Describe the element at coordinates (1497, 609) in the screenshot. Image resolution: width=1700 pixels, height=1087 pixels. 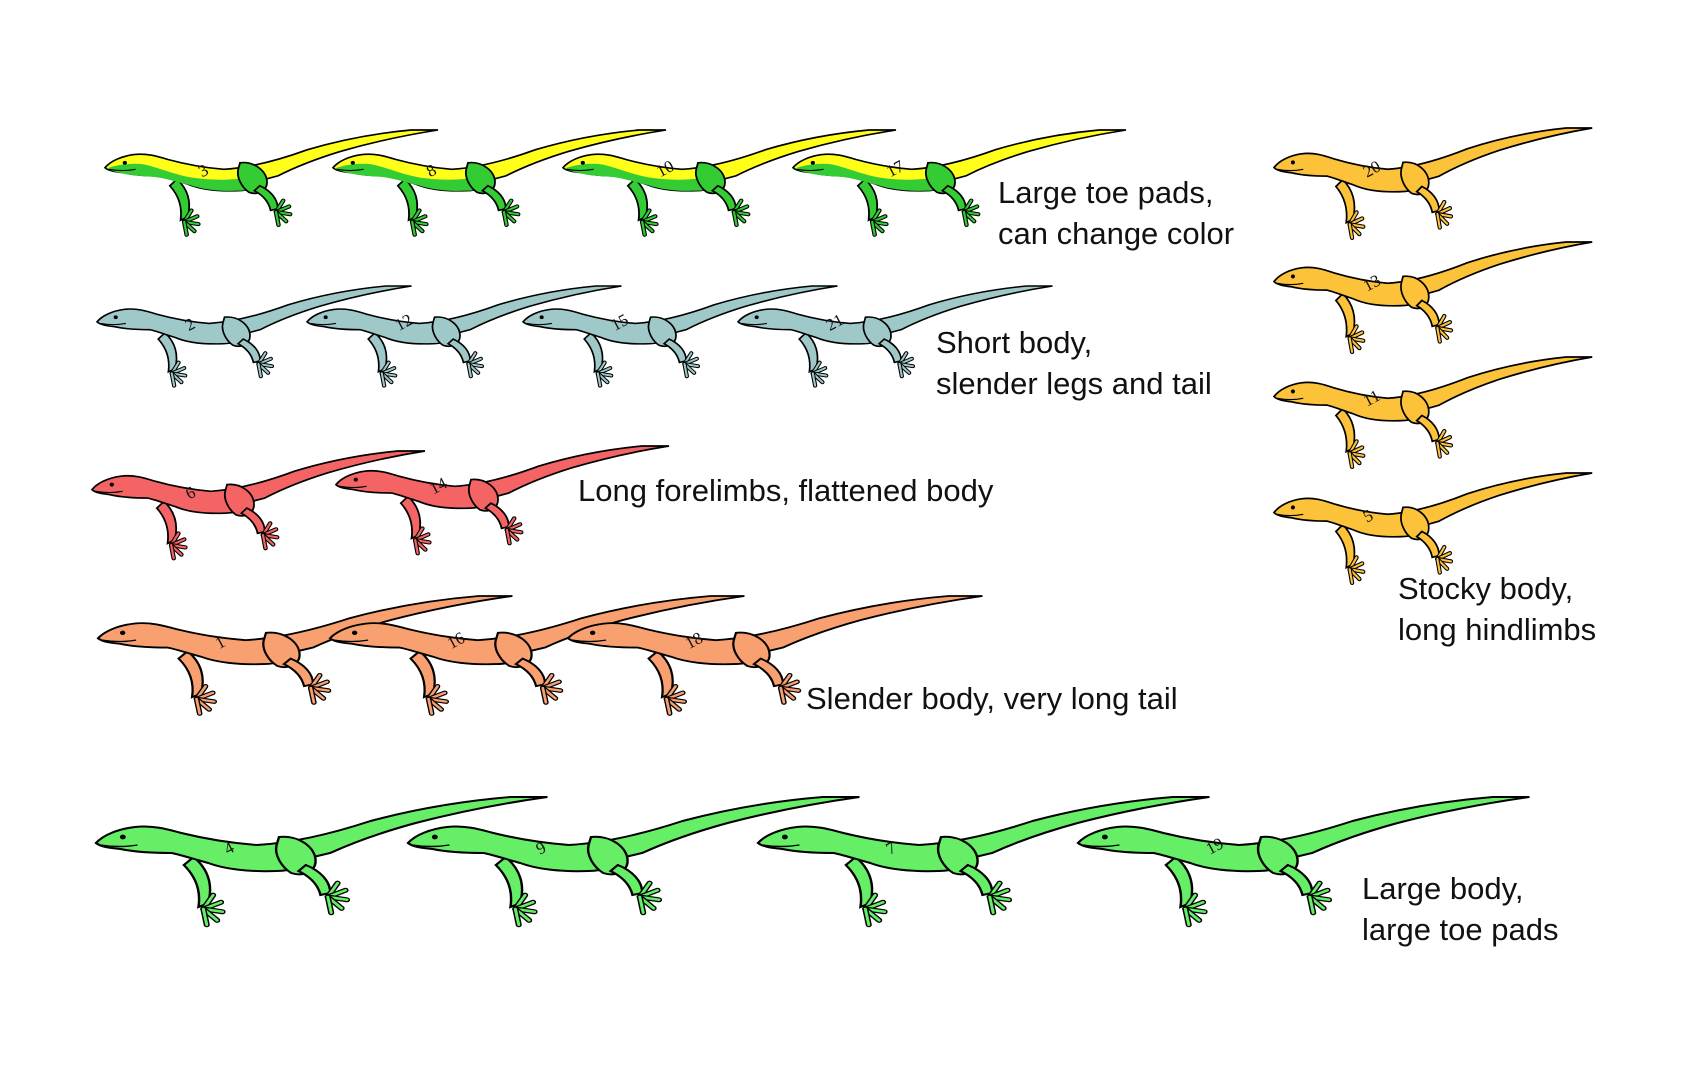
I see `caption-stocky-body: Stocky body, long hindlimbs` at that location.